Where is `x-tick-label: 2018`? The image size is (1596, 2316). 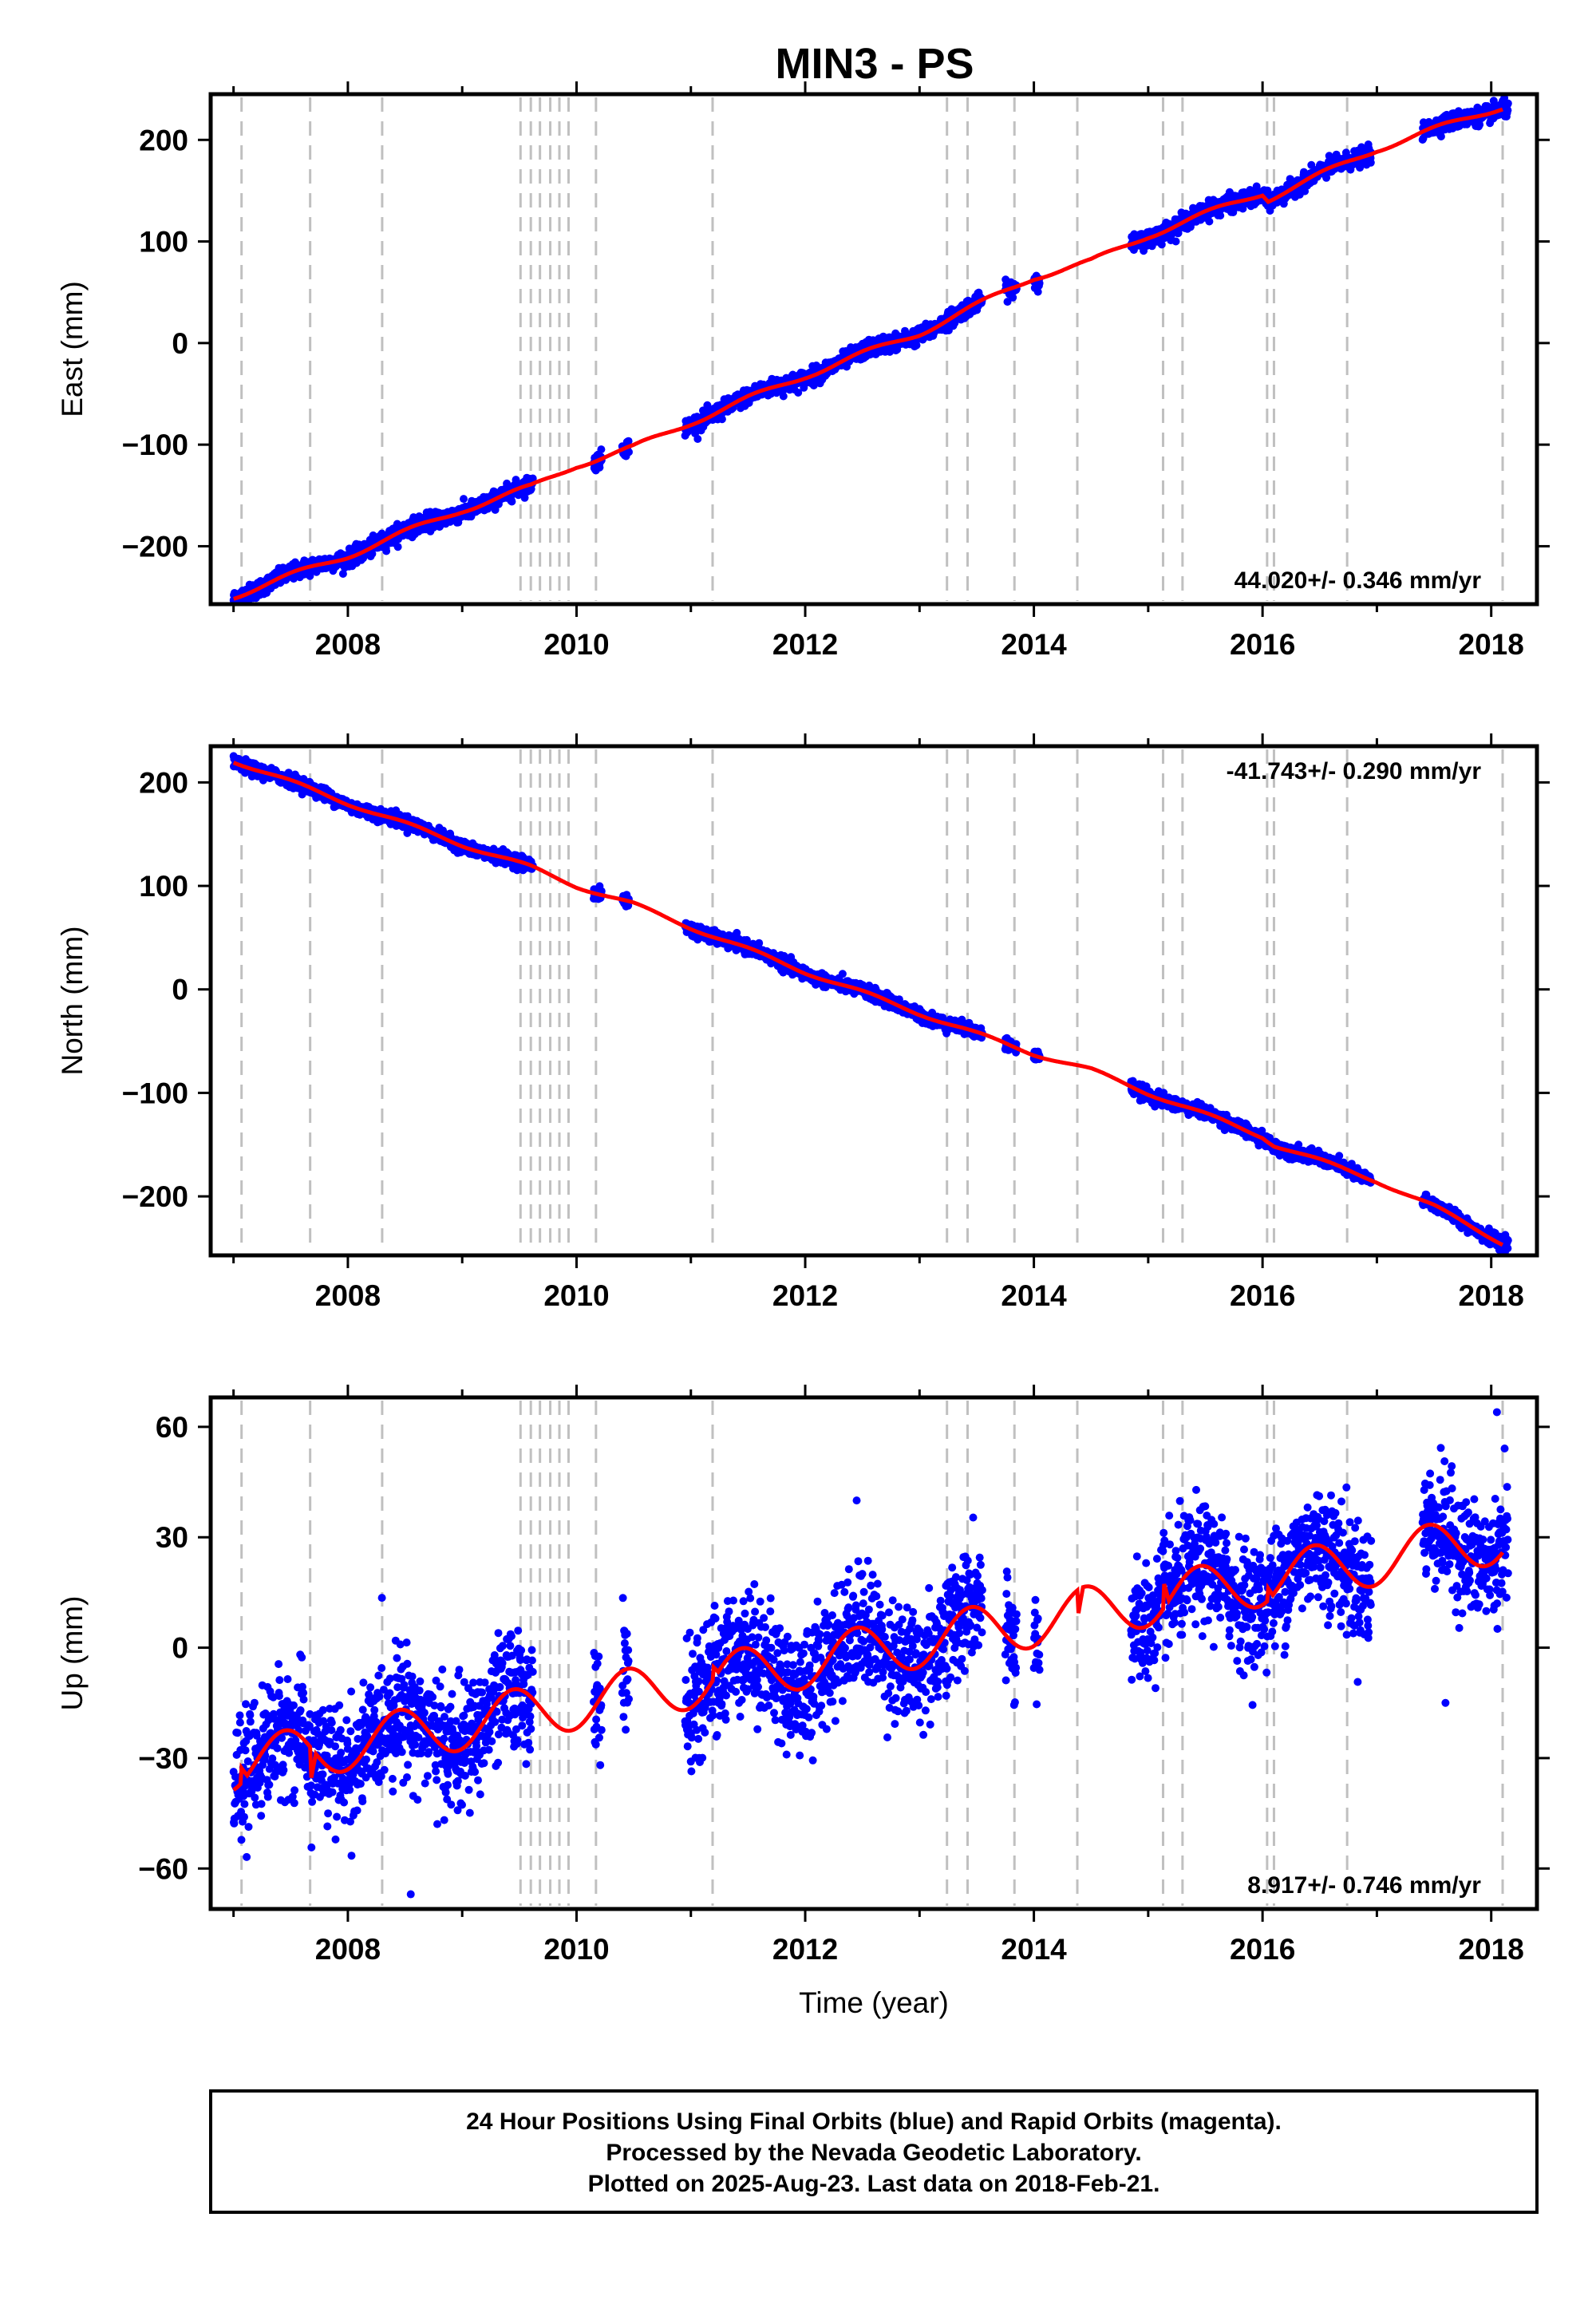 x-tick-label: 2018 is located at coordinates (1491, 644).